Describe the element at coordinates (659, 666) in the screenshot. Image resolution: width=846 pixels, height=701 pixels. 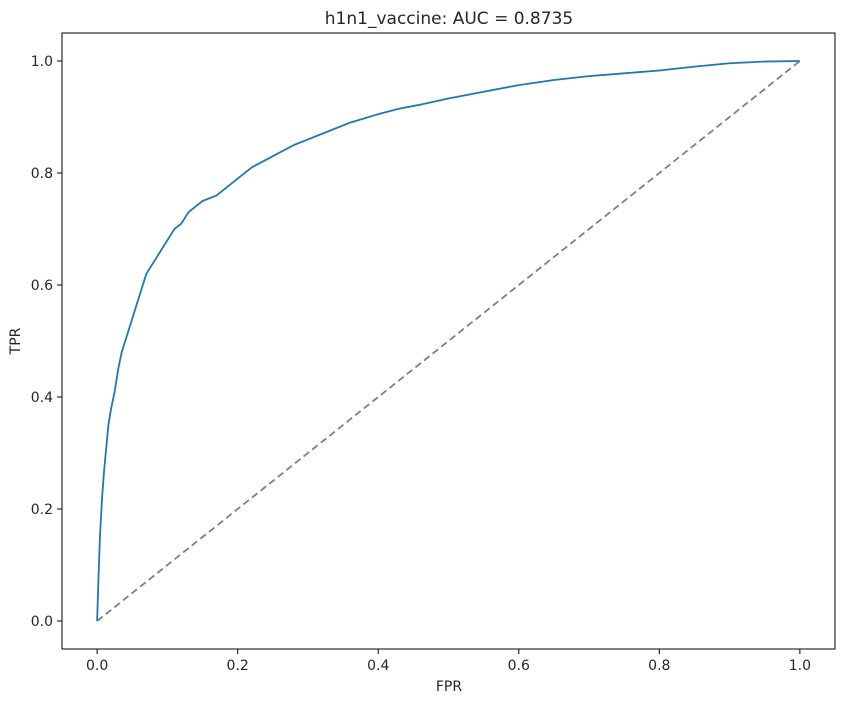
I see `x-tick-label: 0.8` at that location.